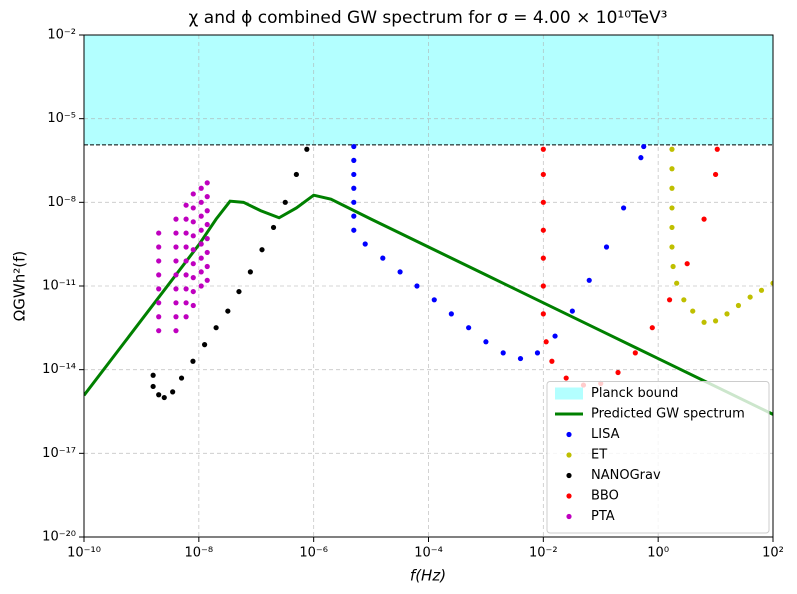  Describe the element at coordinates (59, 286) in the screenshot. I see `y-tick-label: 10⁻¹¹` at that location.